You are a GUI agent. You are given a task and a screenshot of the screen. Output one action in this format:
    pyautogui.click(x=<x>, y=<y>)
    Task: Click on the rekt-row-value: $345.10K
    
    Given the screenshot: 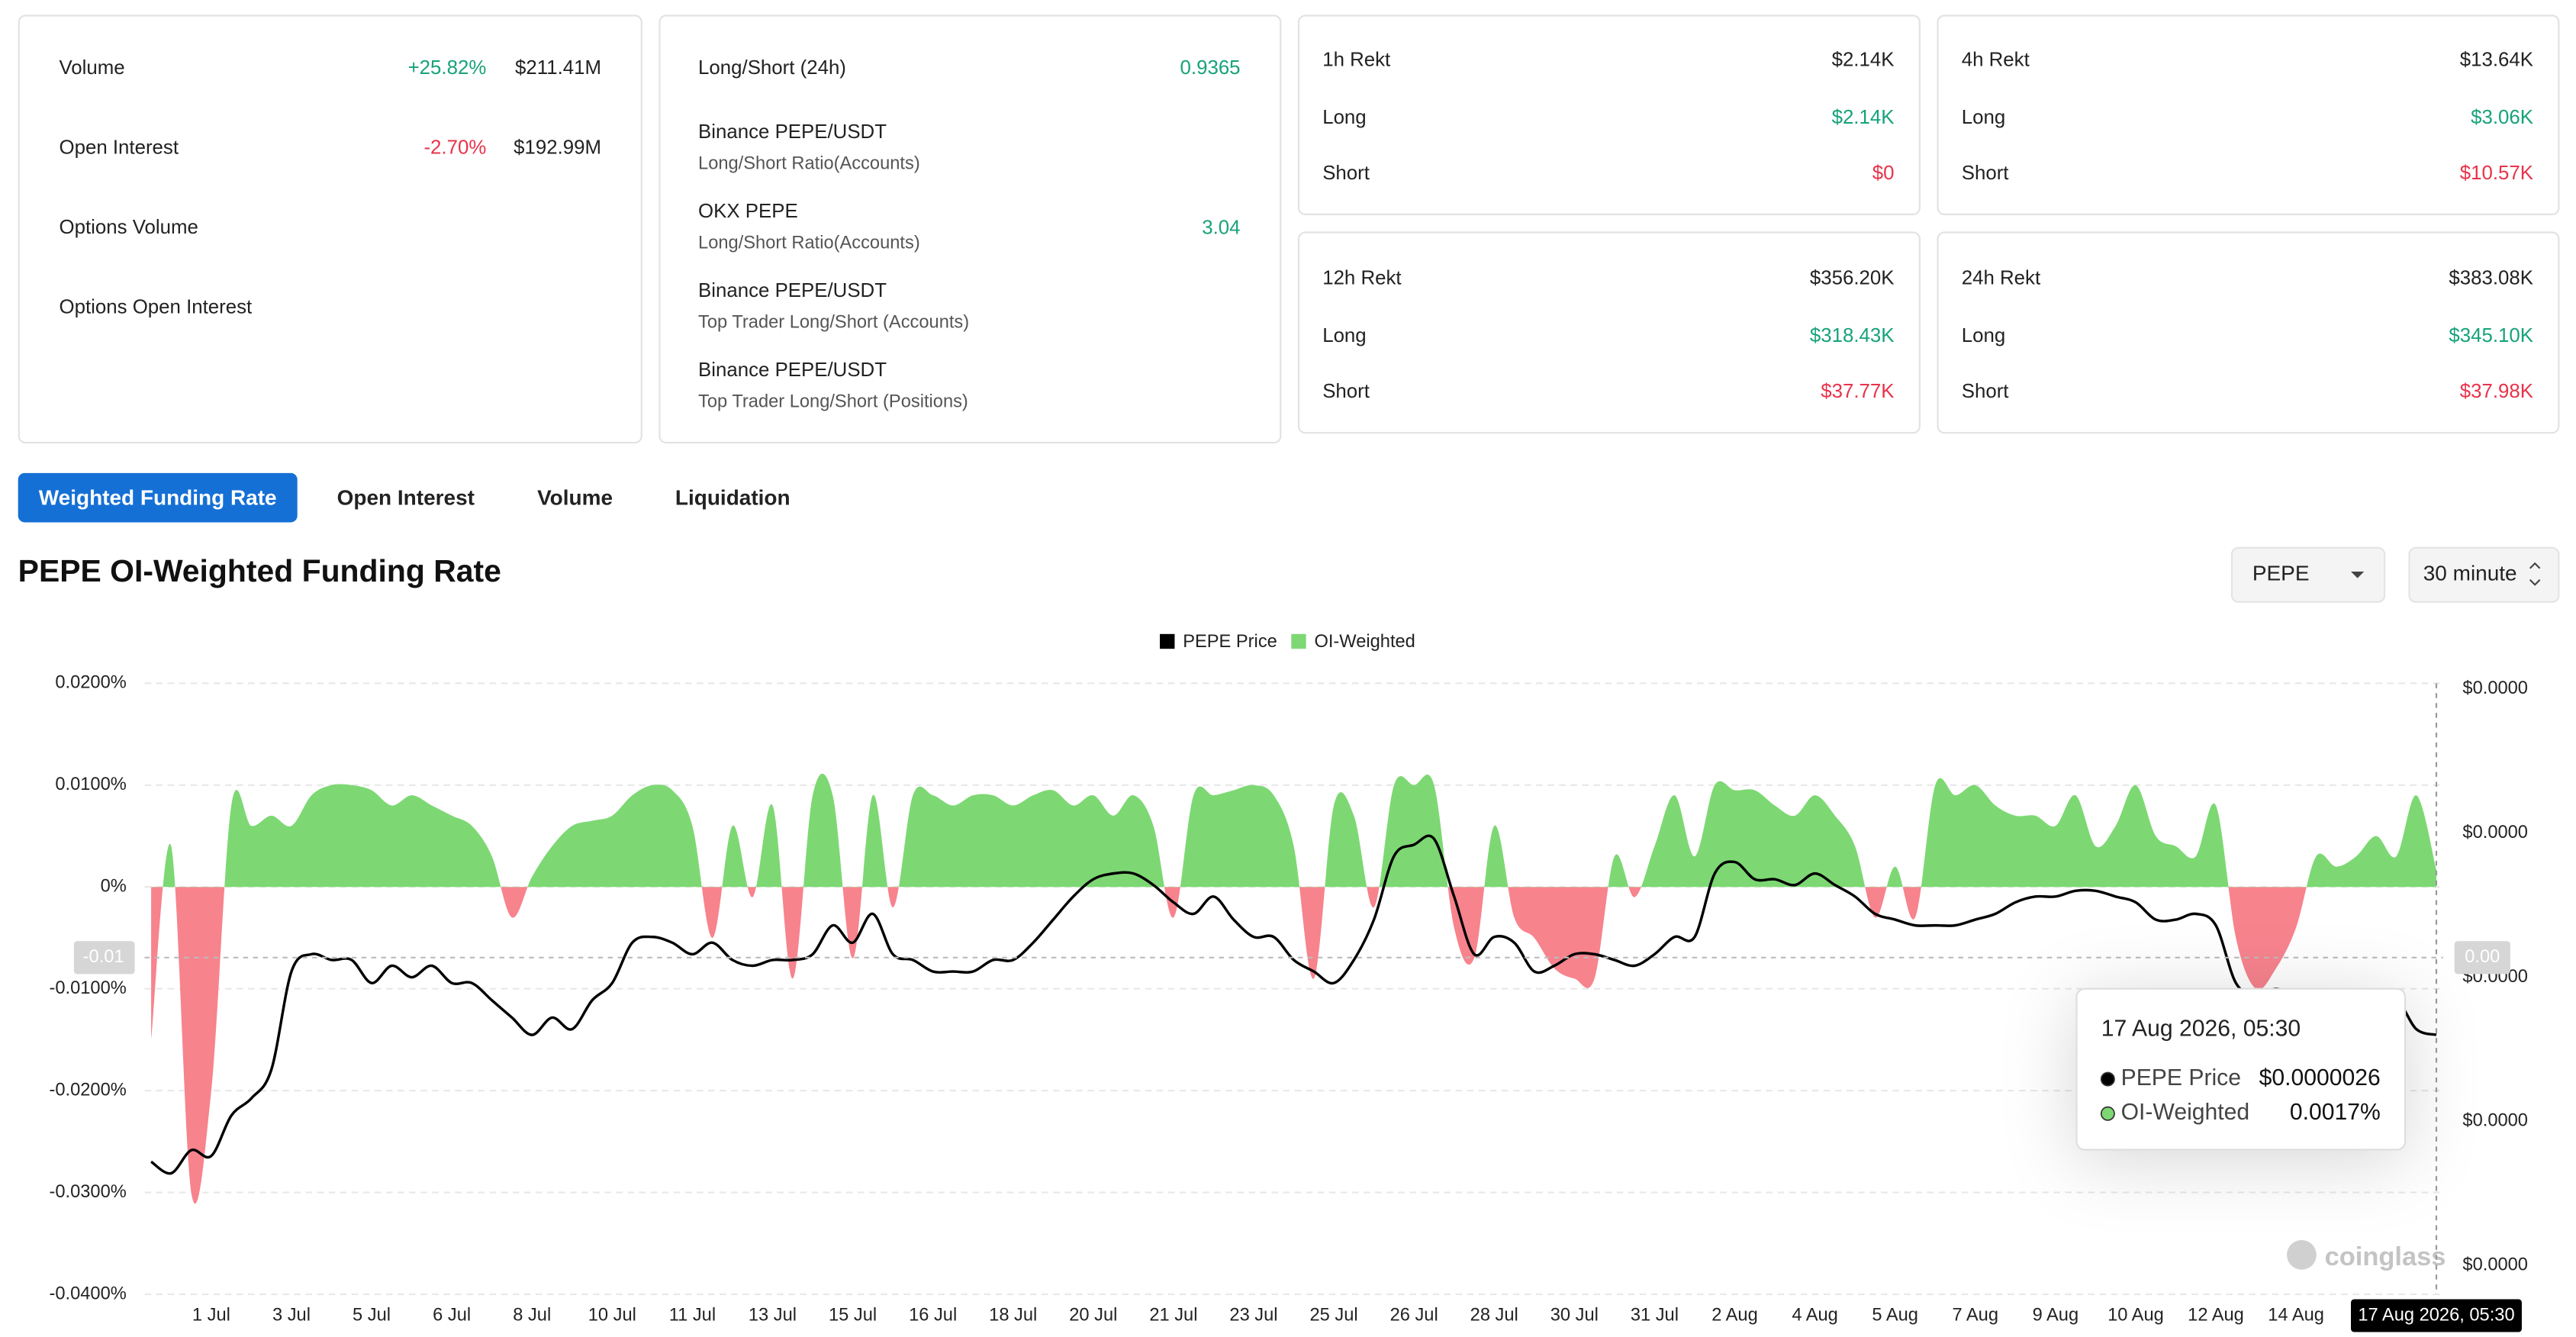 What is the action you would take?
    pyautogui.click(x=2491, y=335)
    